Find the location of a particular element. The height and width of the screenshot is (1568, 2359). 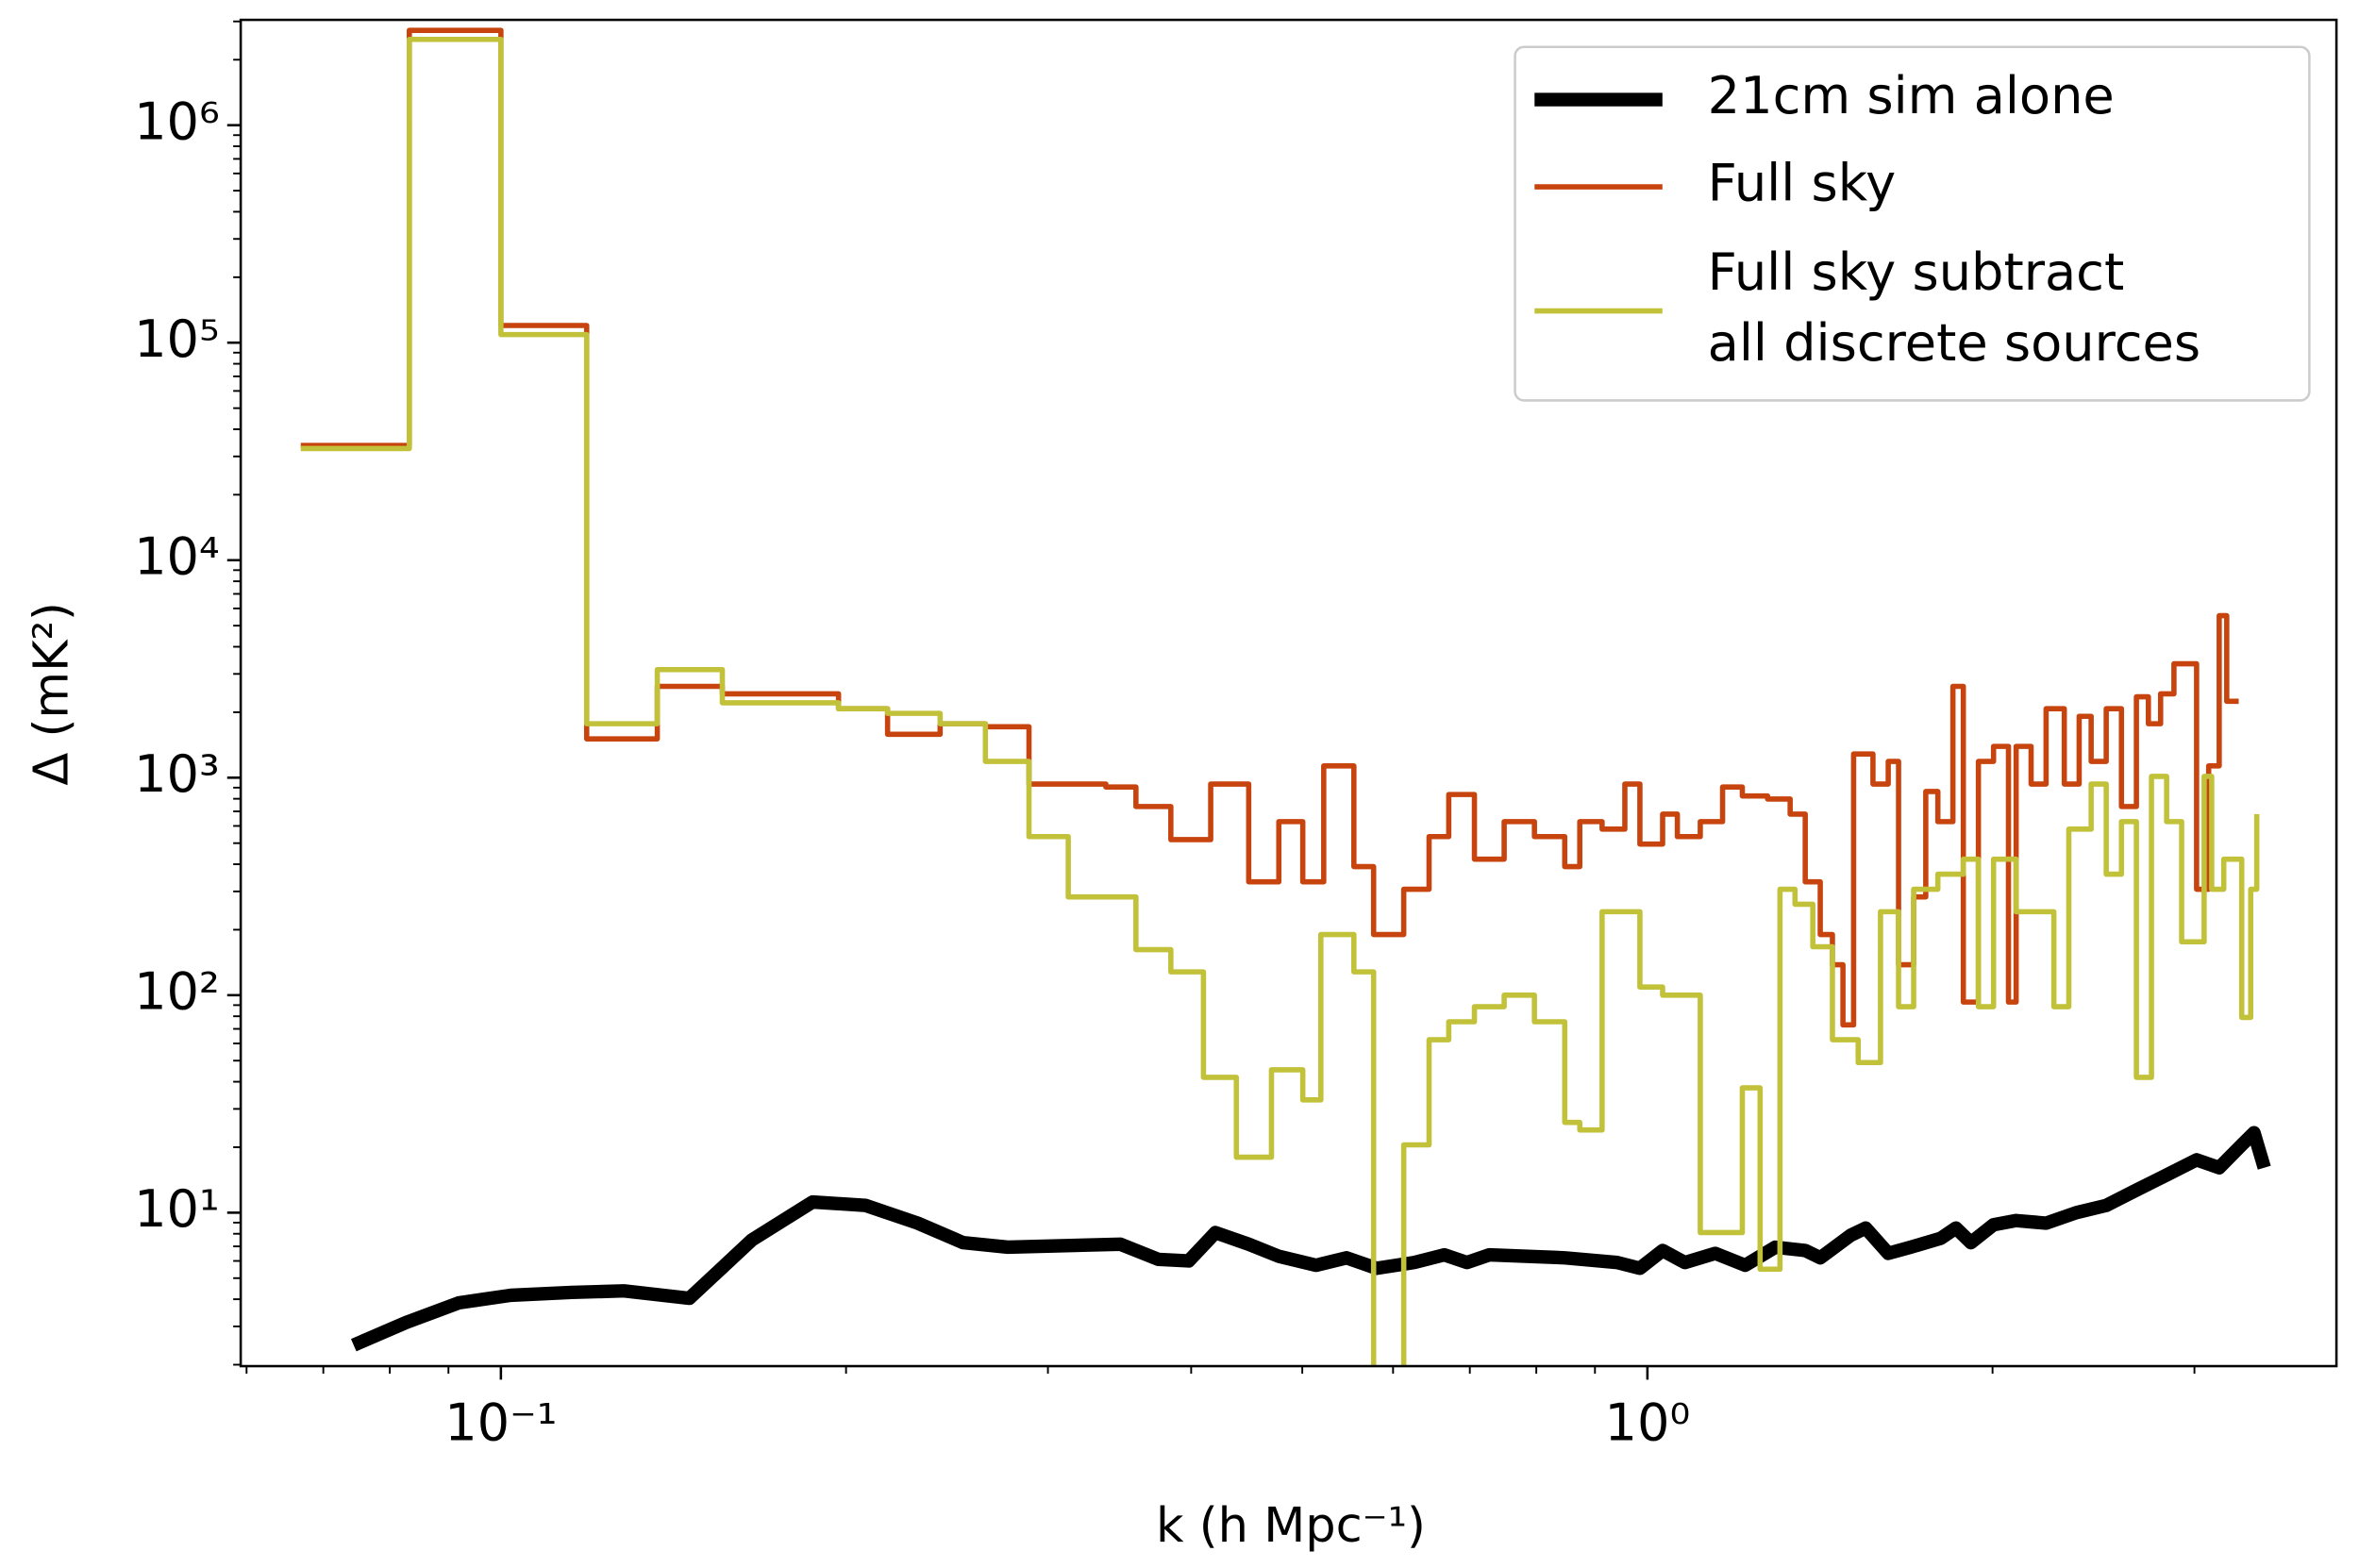

y-tick-label: 10⁶ is located at coordinates (177, 121).